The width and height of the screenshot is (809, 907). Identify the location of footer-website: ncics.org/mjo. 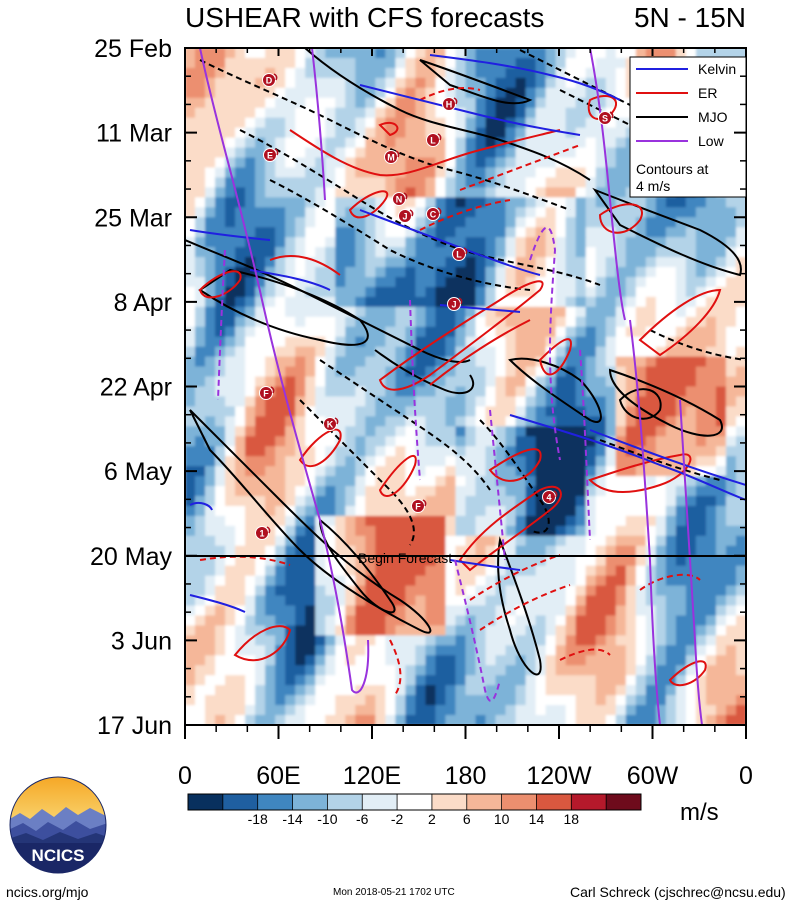
(47, 892).